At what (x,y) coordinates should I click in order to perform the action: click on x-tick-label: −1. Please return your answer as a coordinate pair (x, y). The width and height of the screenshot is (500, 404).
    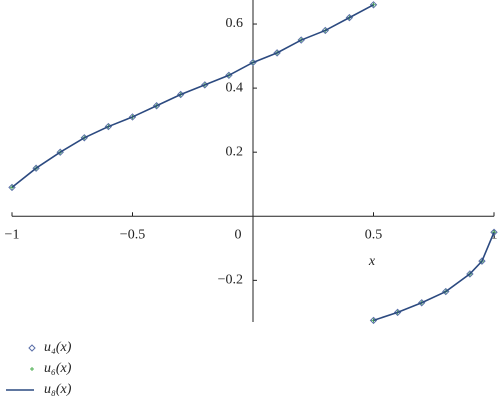
    Looking at the image, I should click on (12, 234).